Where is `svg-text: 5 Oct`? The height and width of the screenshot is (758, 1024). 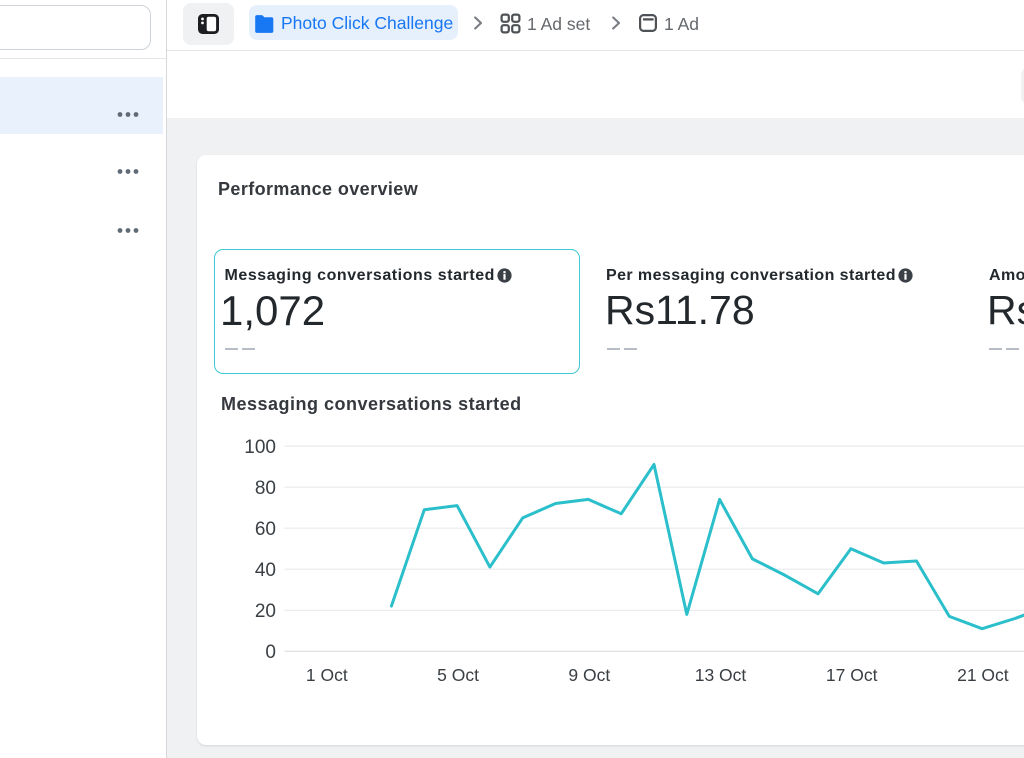
svg-text: 5 Oct is located at coordinates (458, 675).